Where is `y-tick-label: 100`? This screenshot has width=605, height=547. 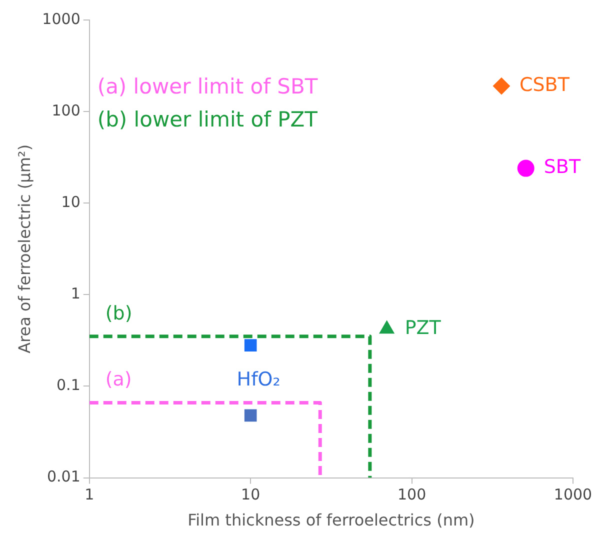
y-tick-label: 100 is located at coordinates (66, 110).